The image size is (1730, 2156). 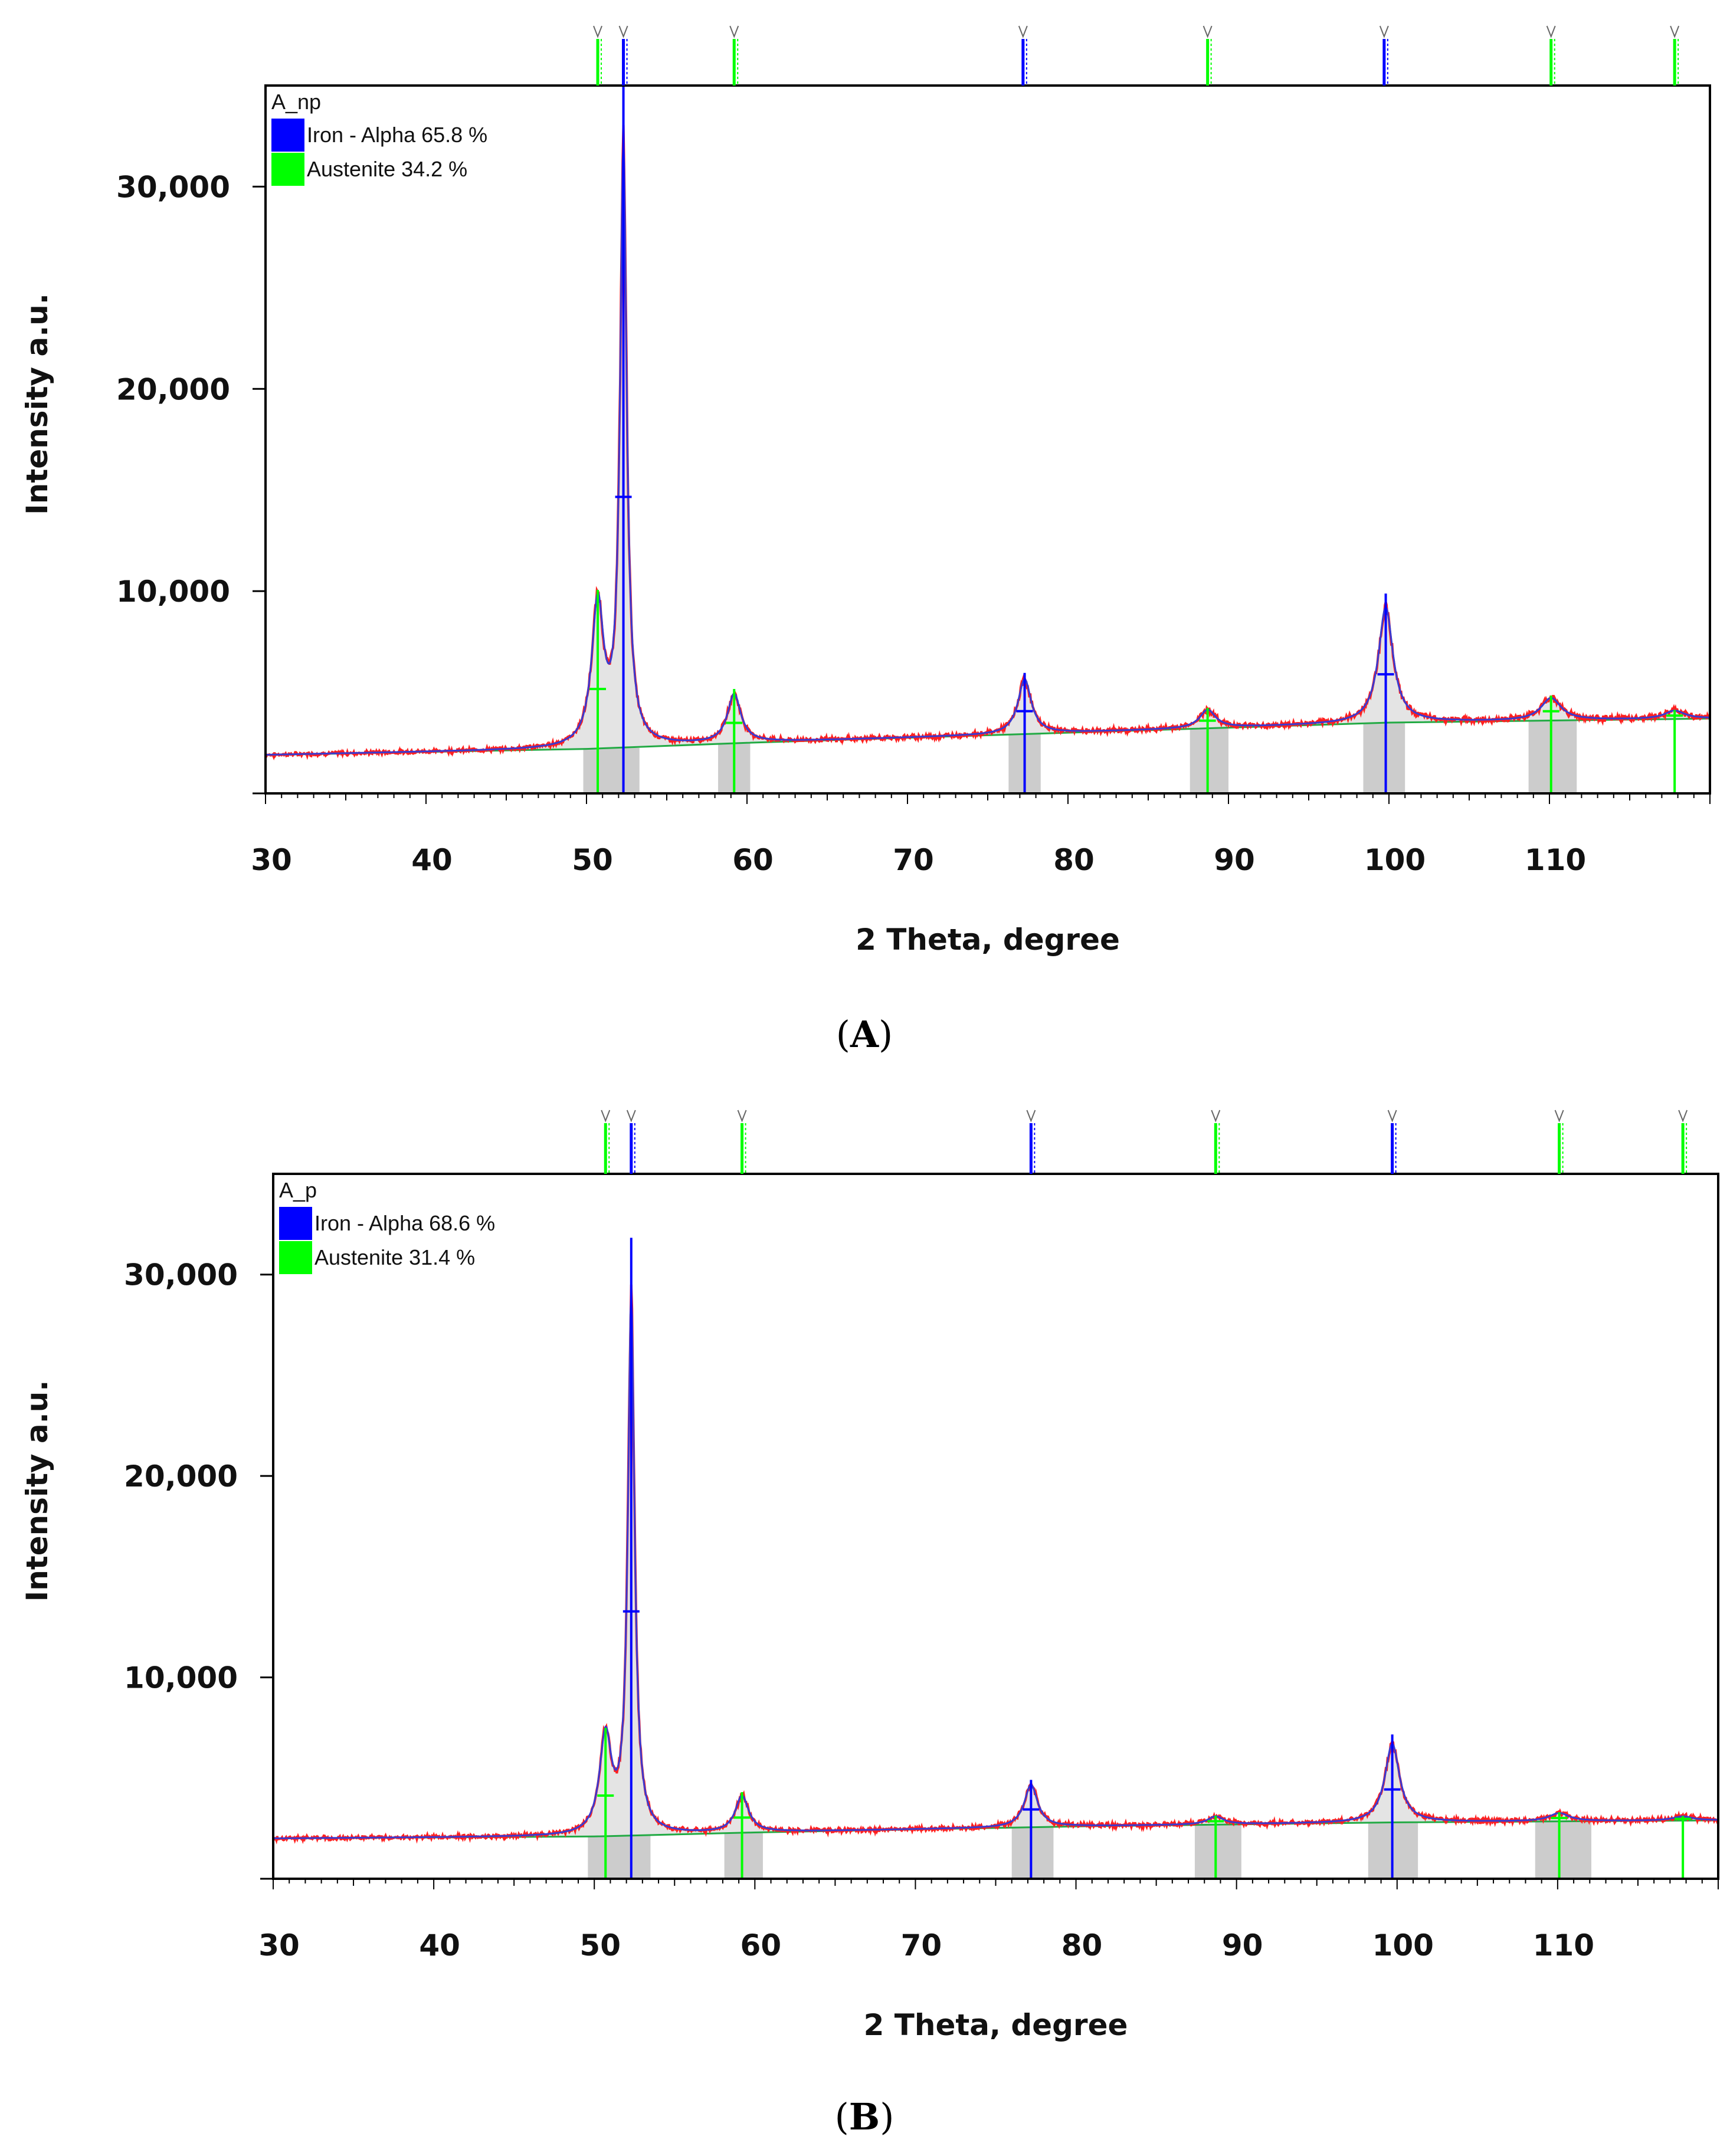 What do you see at coordinates (296, 102) in the screenshot?
I see `legend-sample-name: A_np` at bounding box center [296, 102].